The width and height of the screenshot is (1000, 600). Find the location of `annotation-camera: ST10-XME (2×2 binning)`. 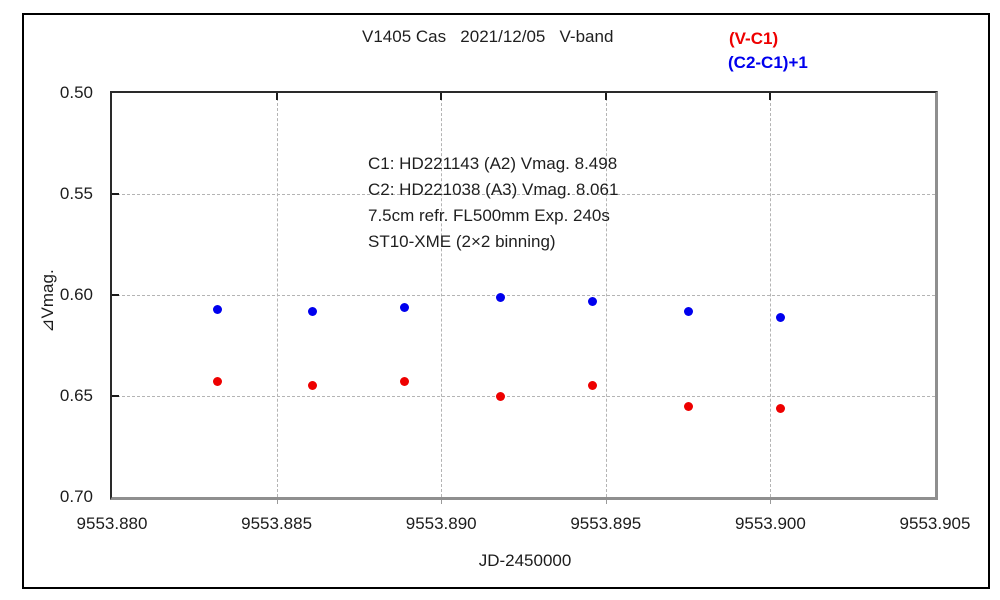

annotation-camera: ST10-XME (2×2 binning) is located at coordinates (462, 241).